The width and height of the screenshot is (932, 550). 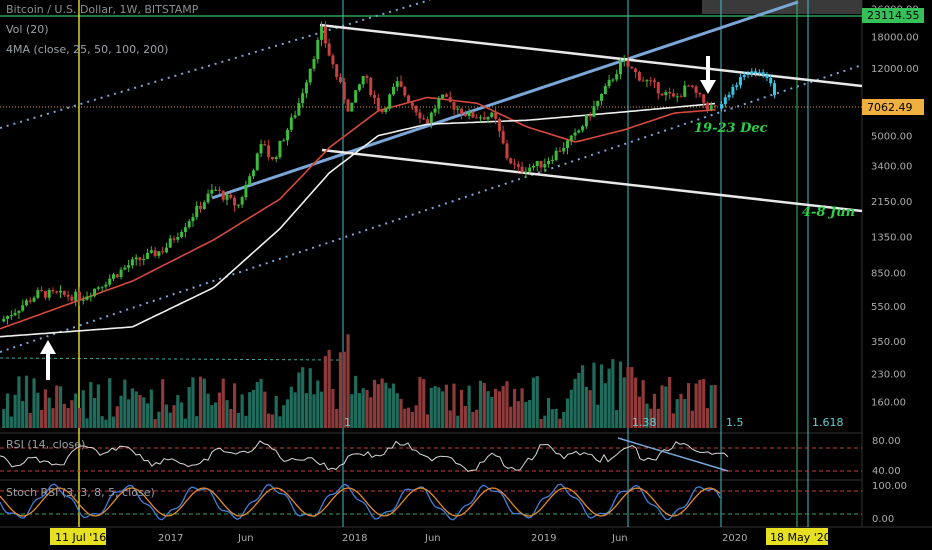 What do you see at coordinates (891, 238) in the screenshot?
I see `price-tick-label: 1350.00` at bounding box center [891, 238].